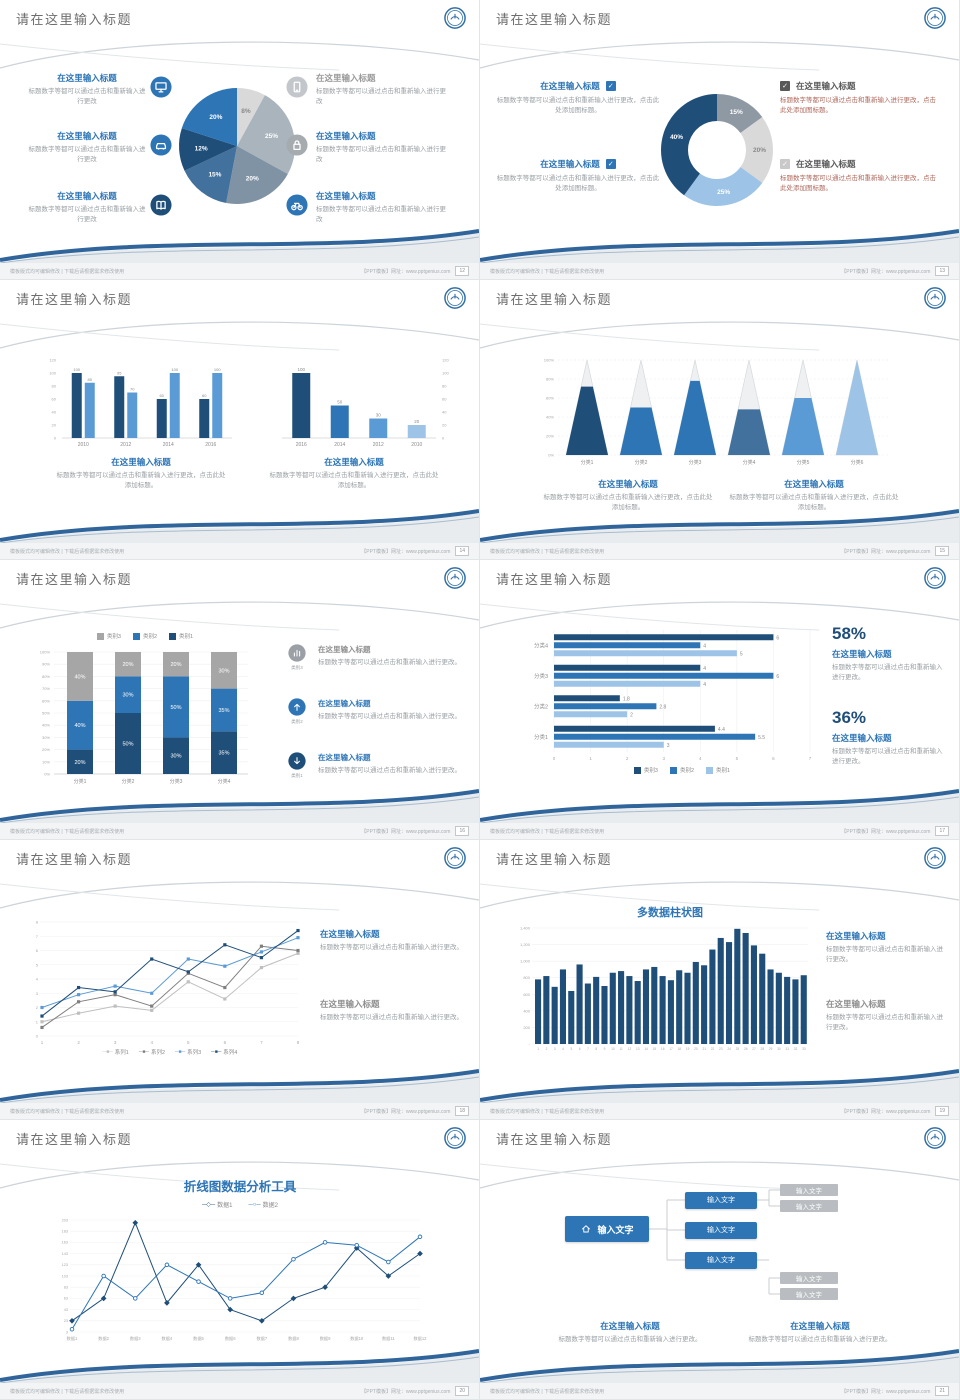 This screenshot has width=960, height=1400. Describe the element at coordinates (525, 961) in the screenshot. I see `chart-label: 1,000` at that location.